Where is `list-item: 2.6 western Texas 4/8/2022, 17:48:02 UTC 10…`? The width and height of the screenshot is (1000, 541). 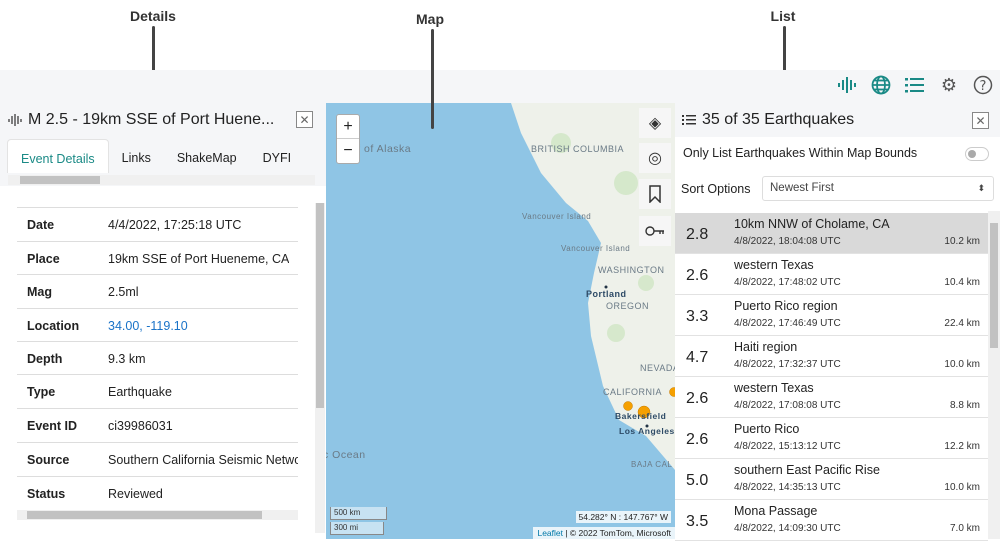 list-item: 2.6 western Texas 4/8/2022, 17:48:02 UTC 10… is located at coordinates (831, 274).